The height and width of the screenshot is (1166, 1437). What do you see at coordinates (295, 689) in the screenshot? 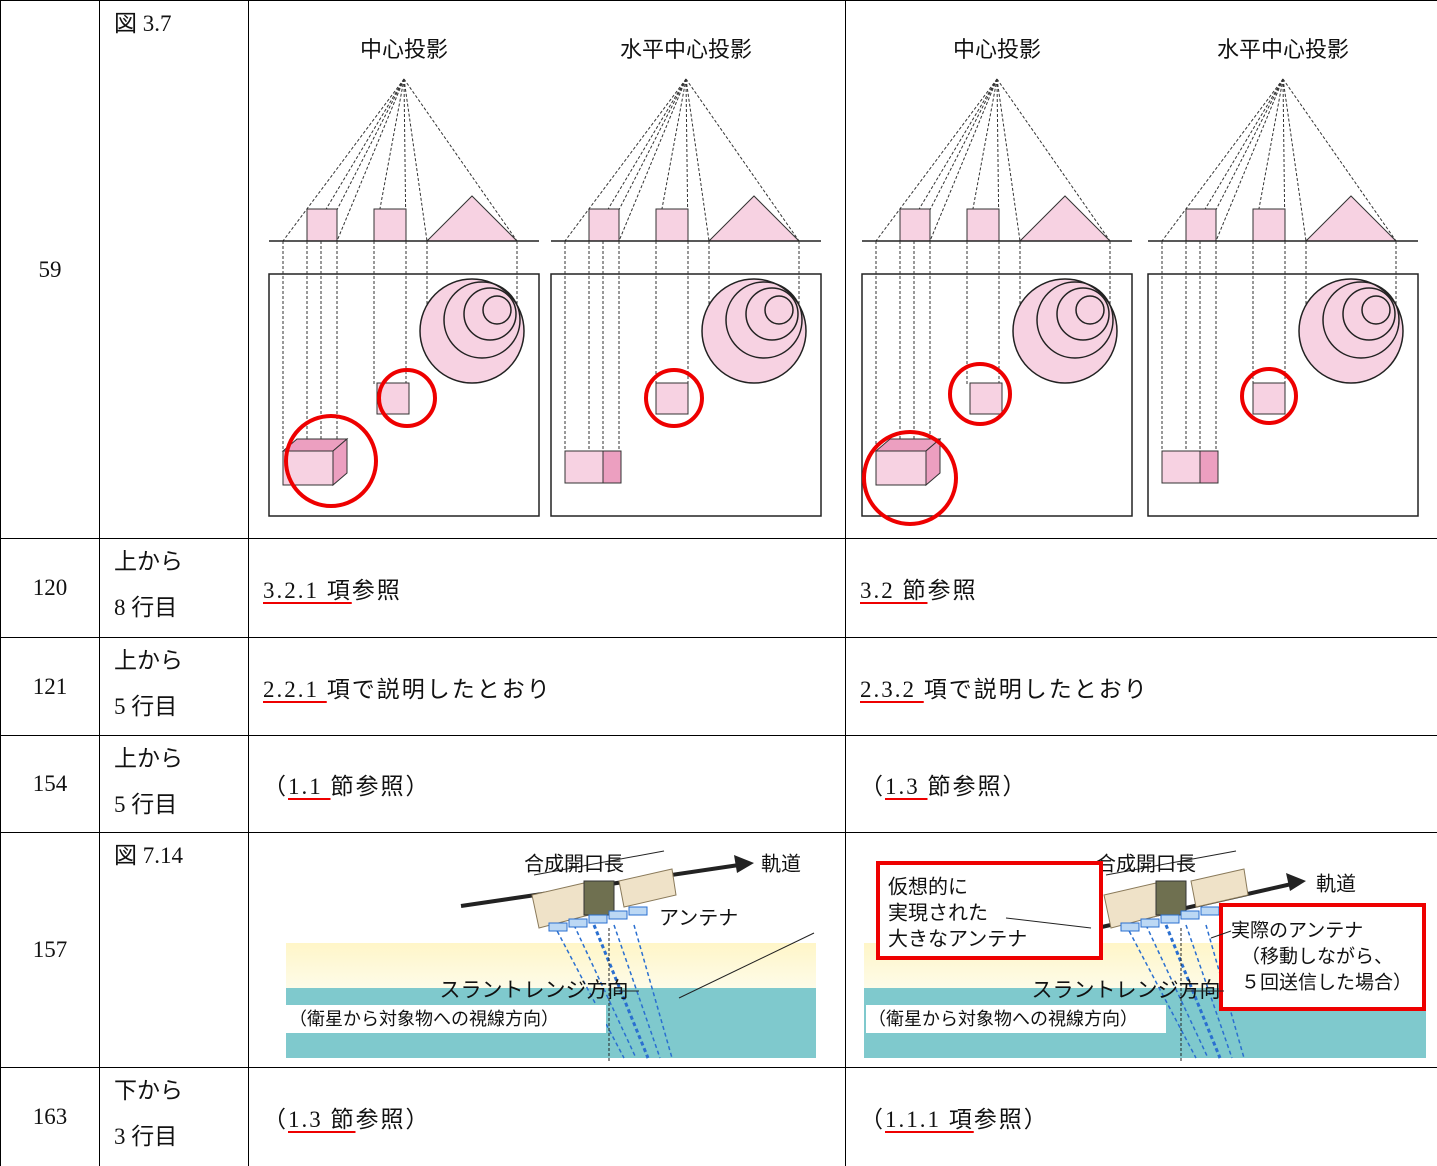
I see `underlined-text: 2.2.1` at bounding box center [295, 689].